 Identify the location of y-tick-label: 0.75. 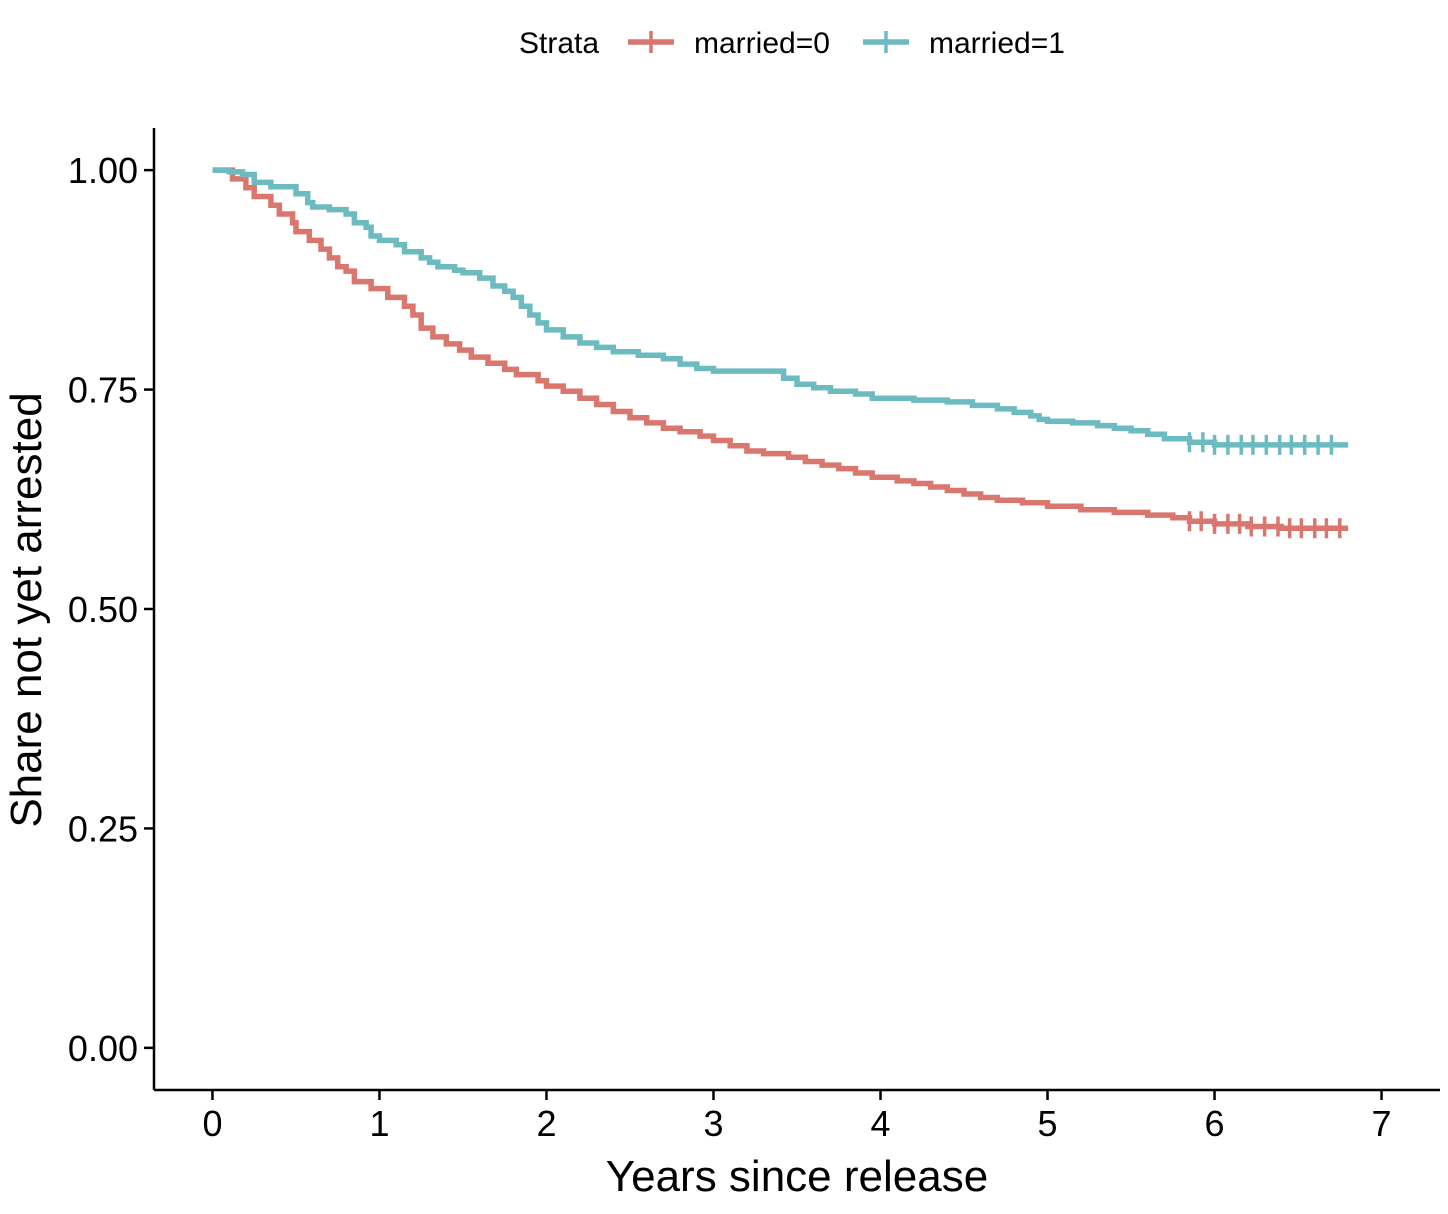
(103, 390).